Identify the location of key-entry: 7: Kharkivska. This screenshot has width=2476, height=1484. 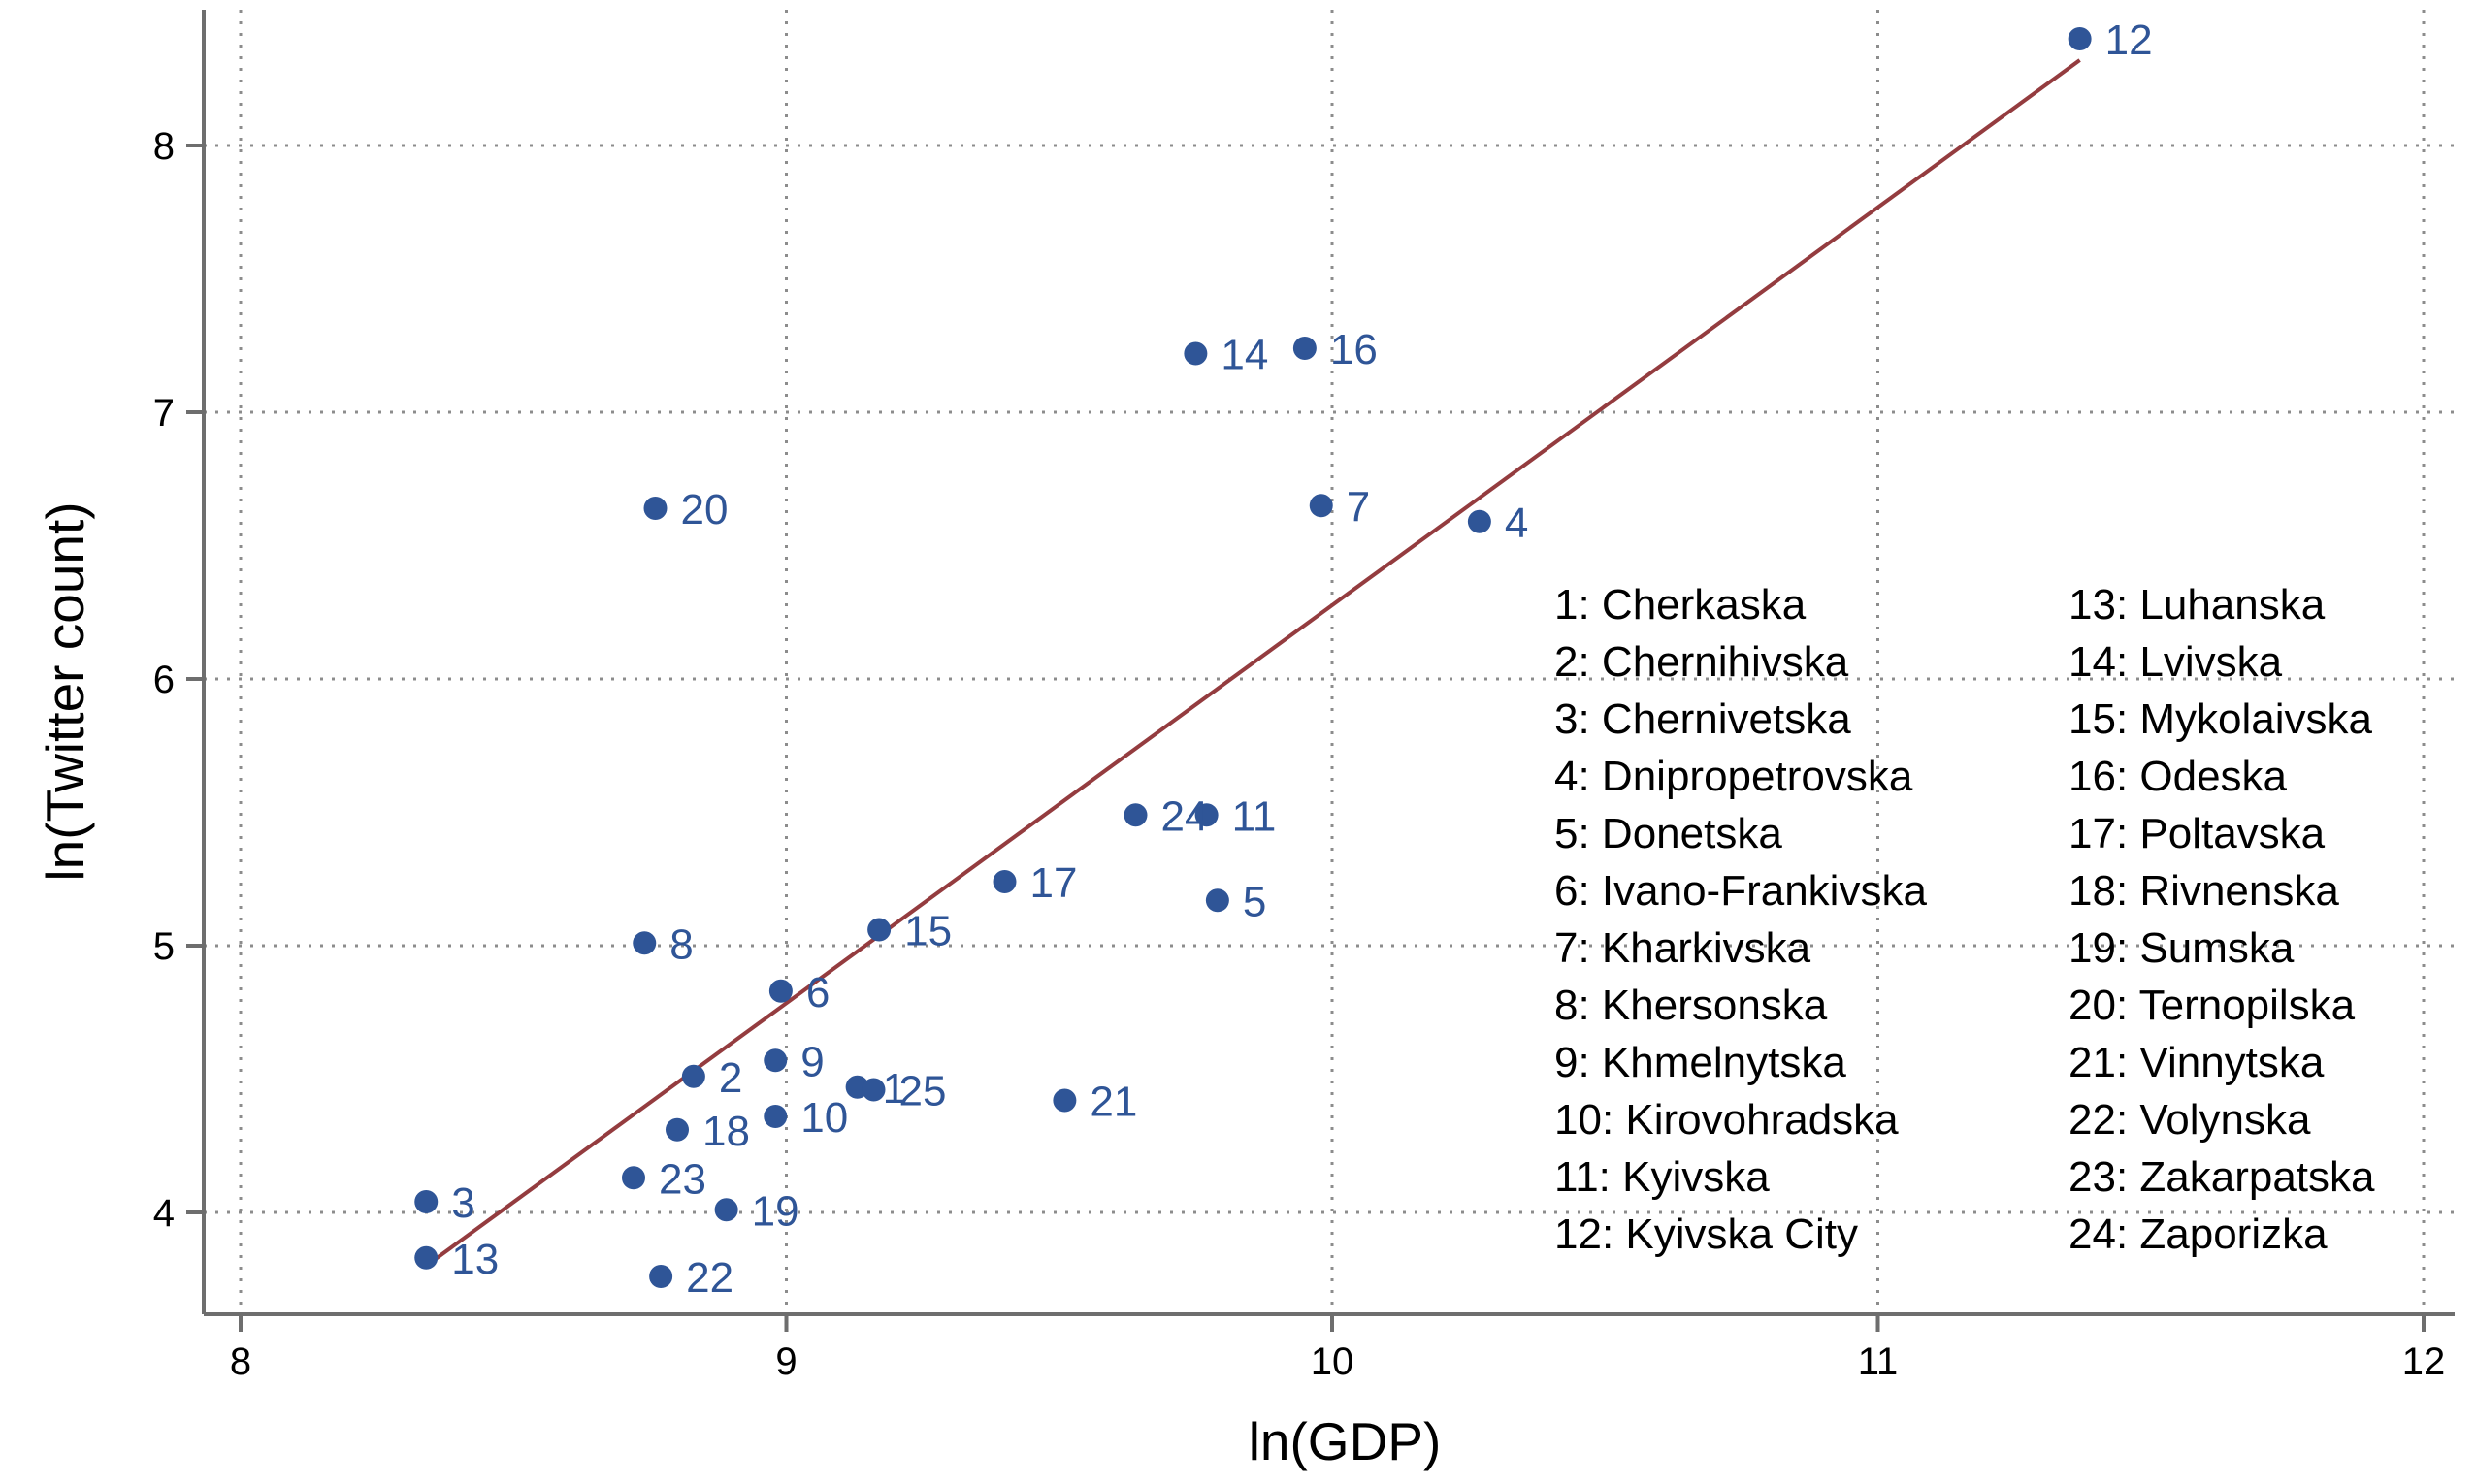
(1683, 948).